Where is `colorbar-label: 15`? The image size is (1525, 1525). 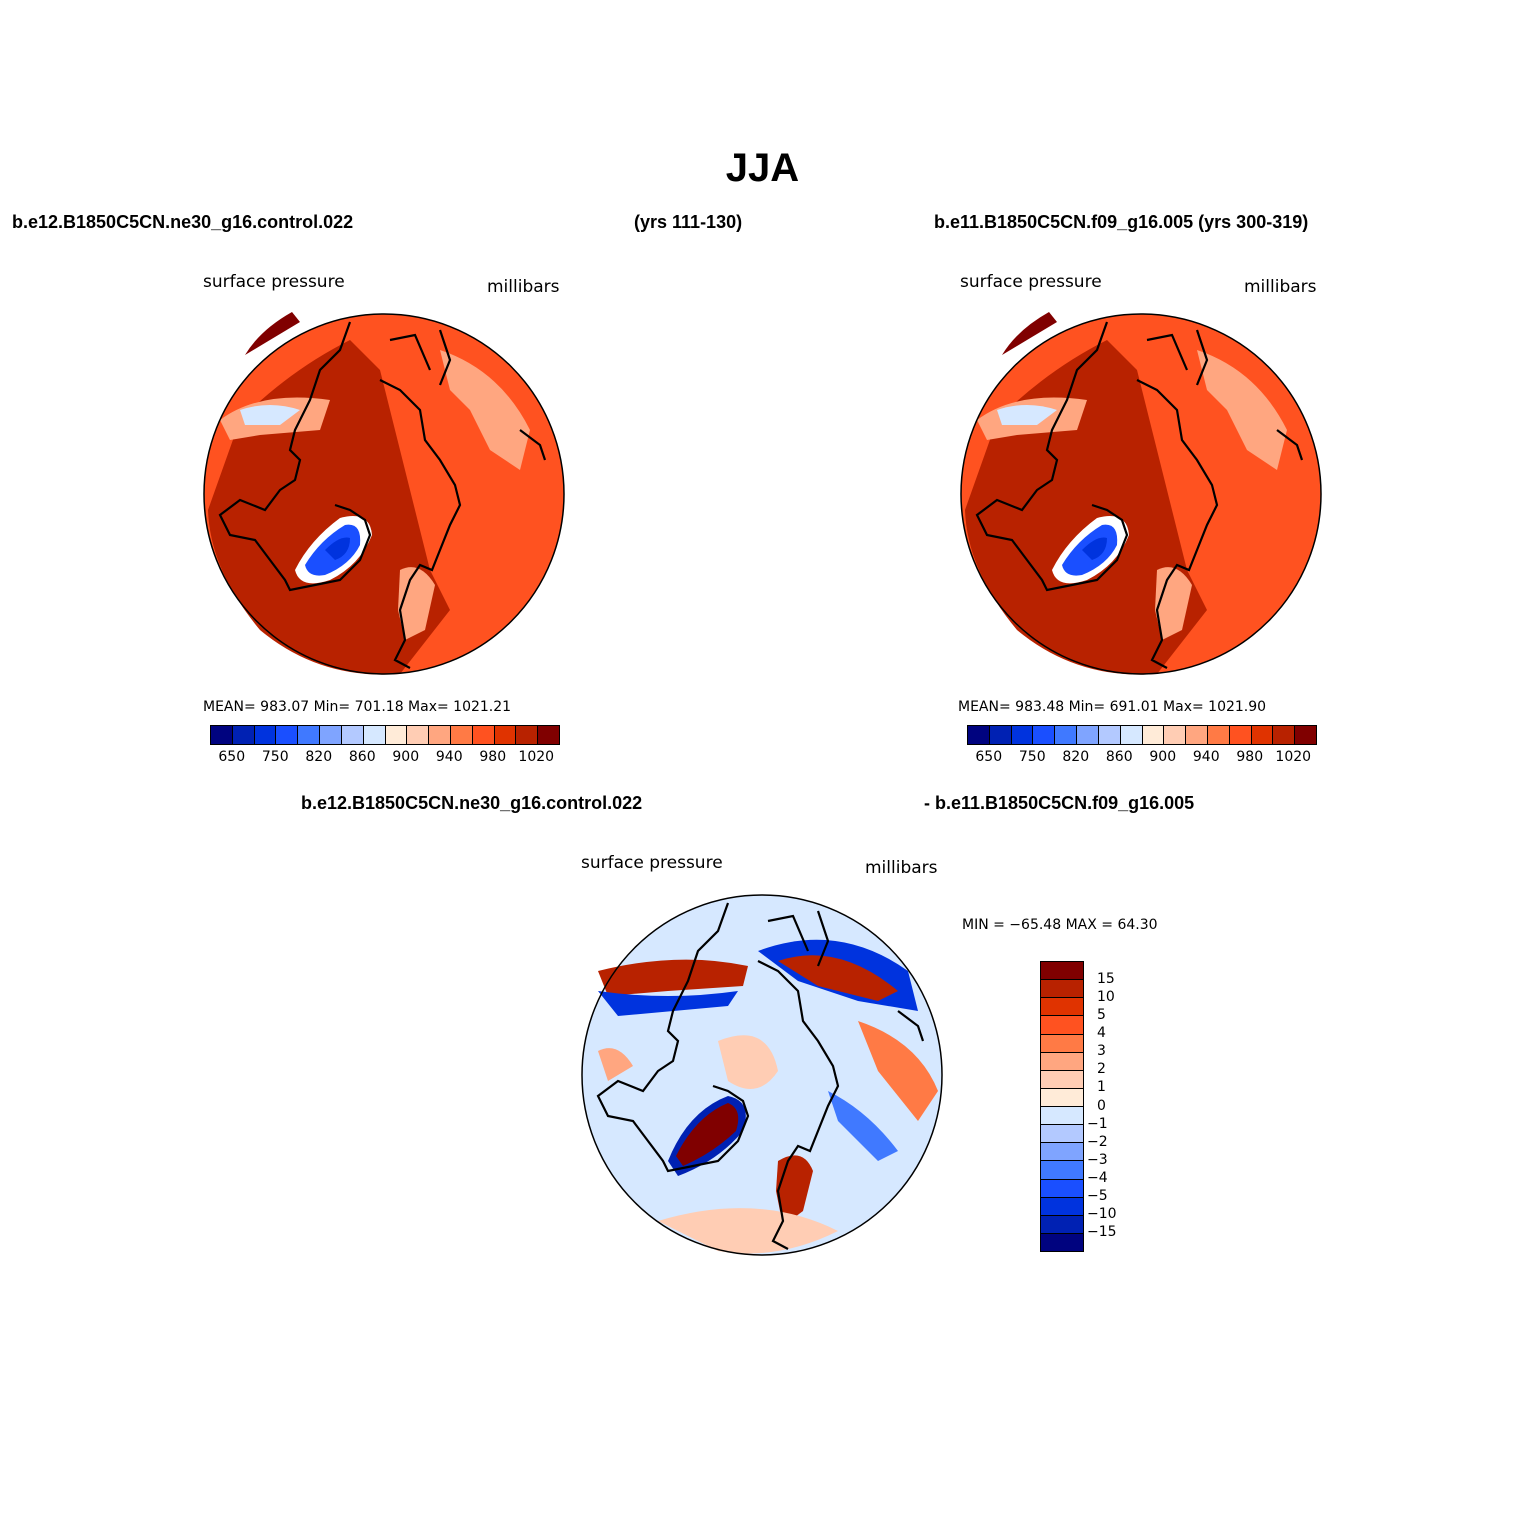 colorbar-label: 15 is located at coordinates (1106, 979).